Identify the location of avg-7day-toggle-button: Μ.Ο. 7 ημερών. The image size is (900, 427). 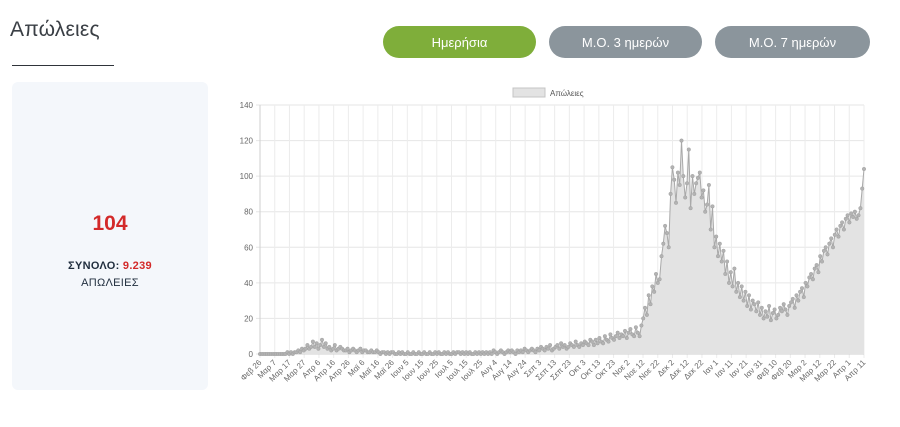
(792, 42).